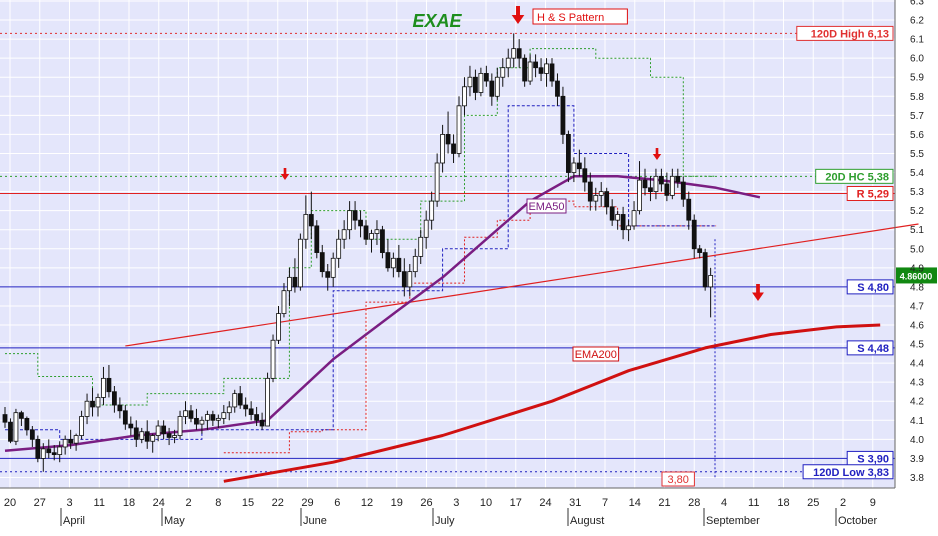 Image resolution: width=938 pixels, height=536 pixels. What do you see at coordinates (437, 21) in the screenshot?
I see `ticker-title: EXAE` at bounding box center [437, 21].